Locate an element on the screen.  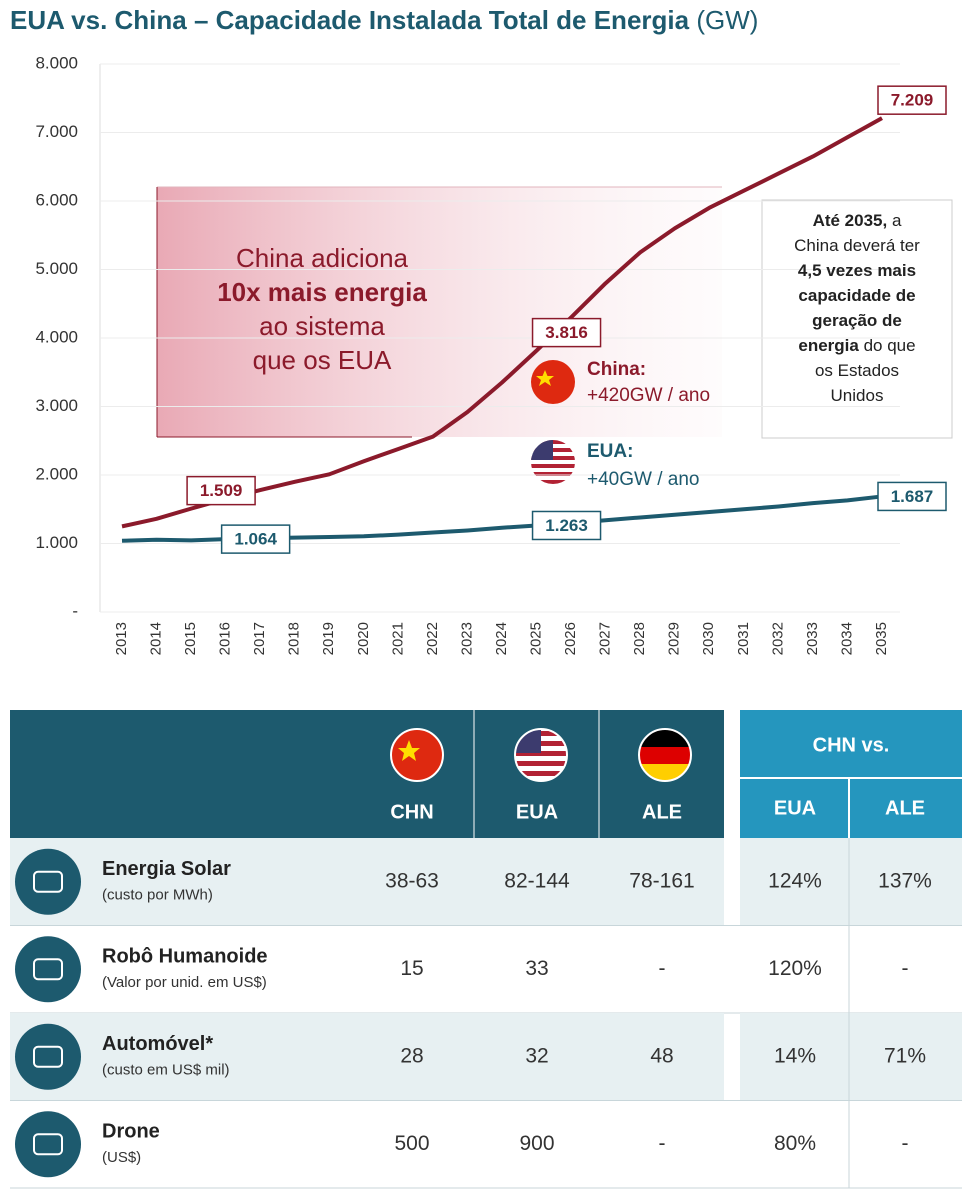
x-tick-label: 2015 is located at coordinates (190, 638).